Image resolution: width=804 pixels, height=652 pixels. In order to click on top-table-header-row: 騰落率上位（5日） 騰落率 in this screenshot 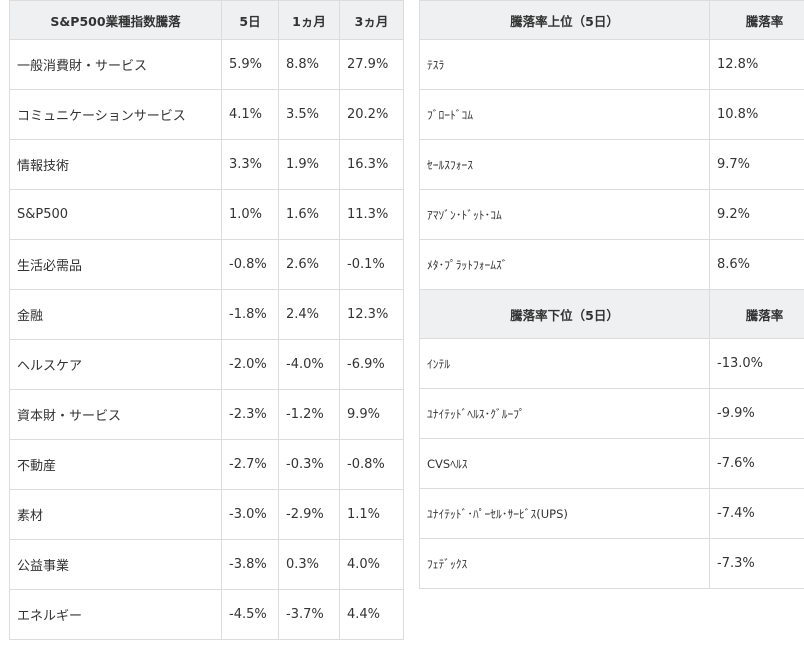, I will do `click(611, 20)`.